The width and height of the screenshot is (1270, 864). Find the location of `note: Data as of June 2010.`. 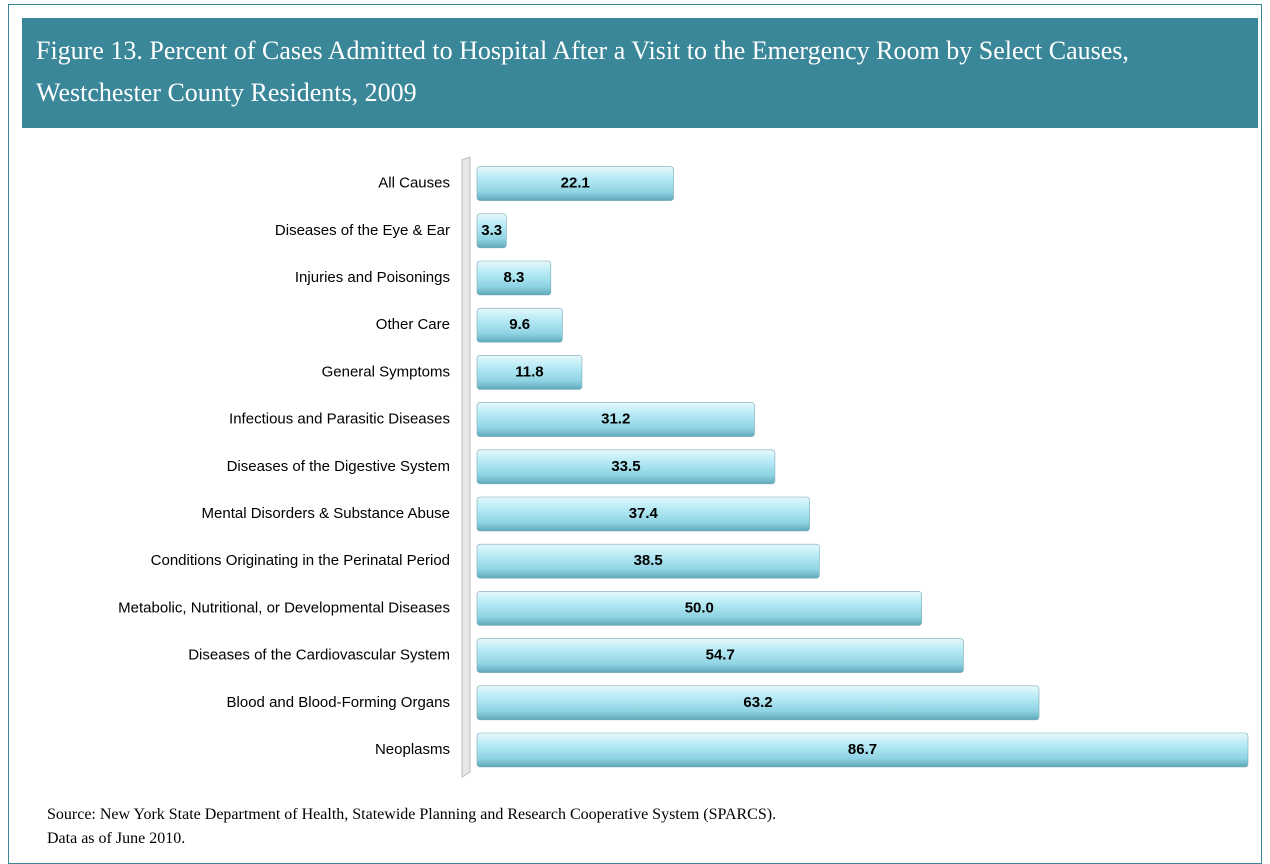

note: Data as of June 2010. is located at coordinates (116, 838).